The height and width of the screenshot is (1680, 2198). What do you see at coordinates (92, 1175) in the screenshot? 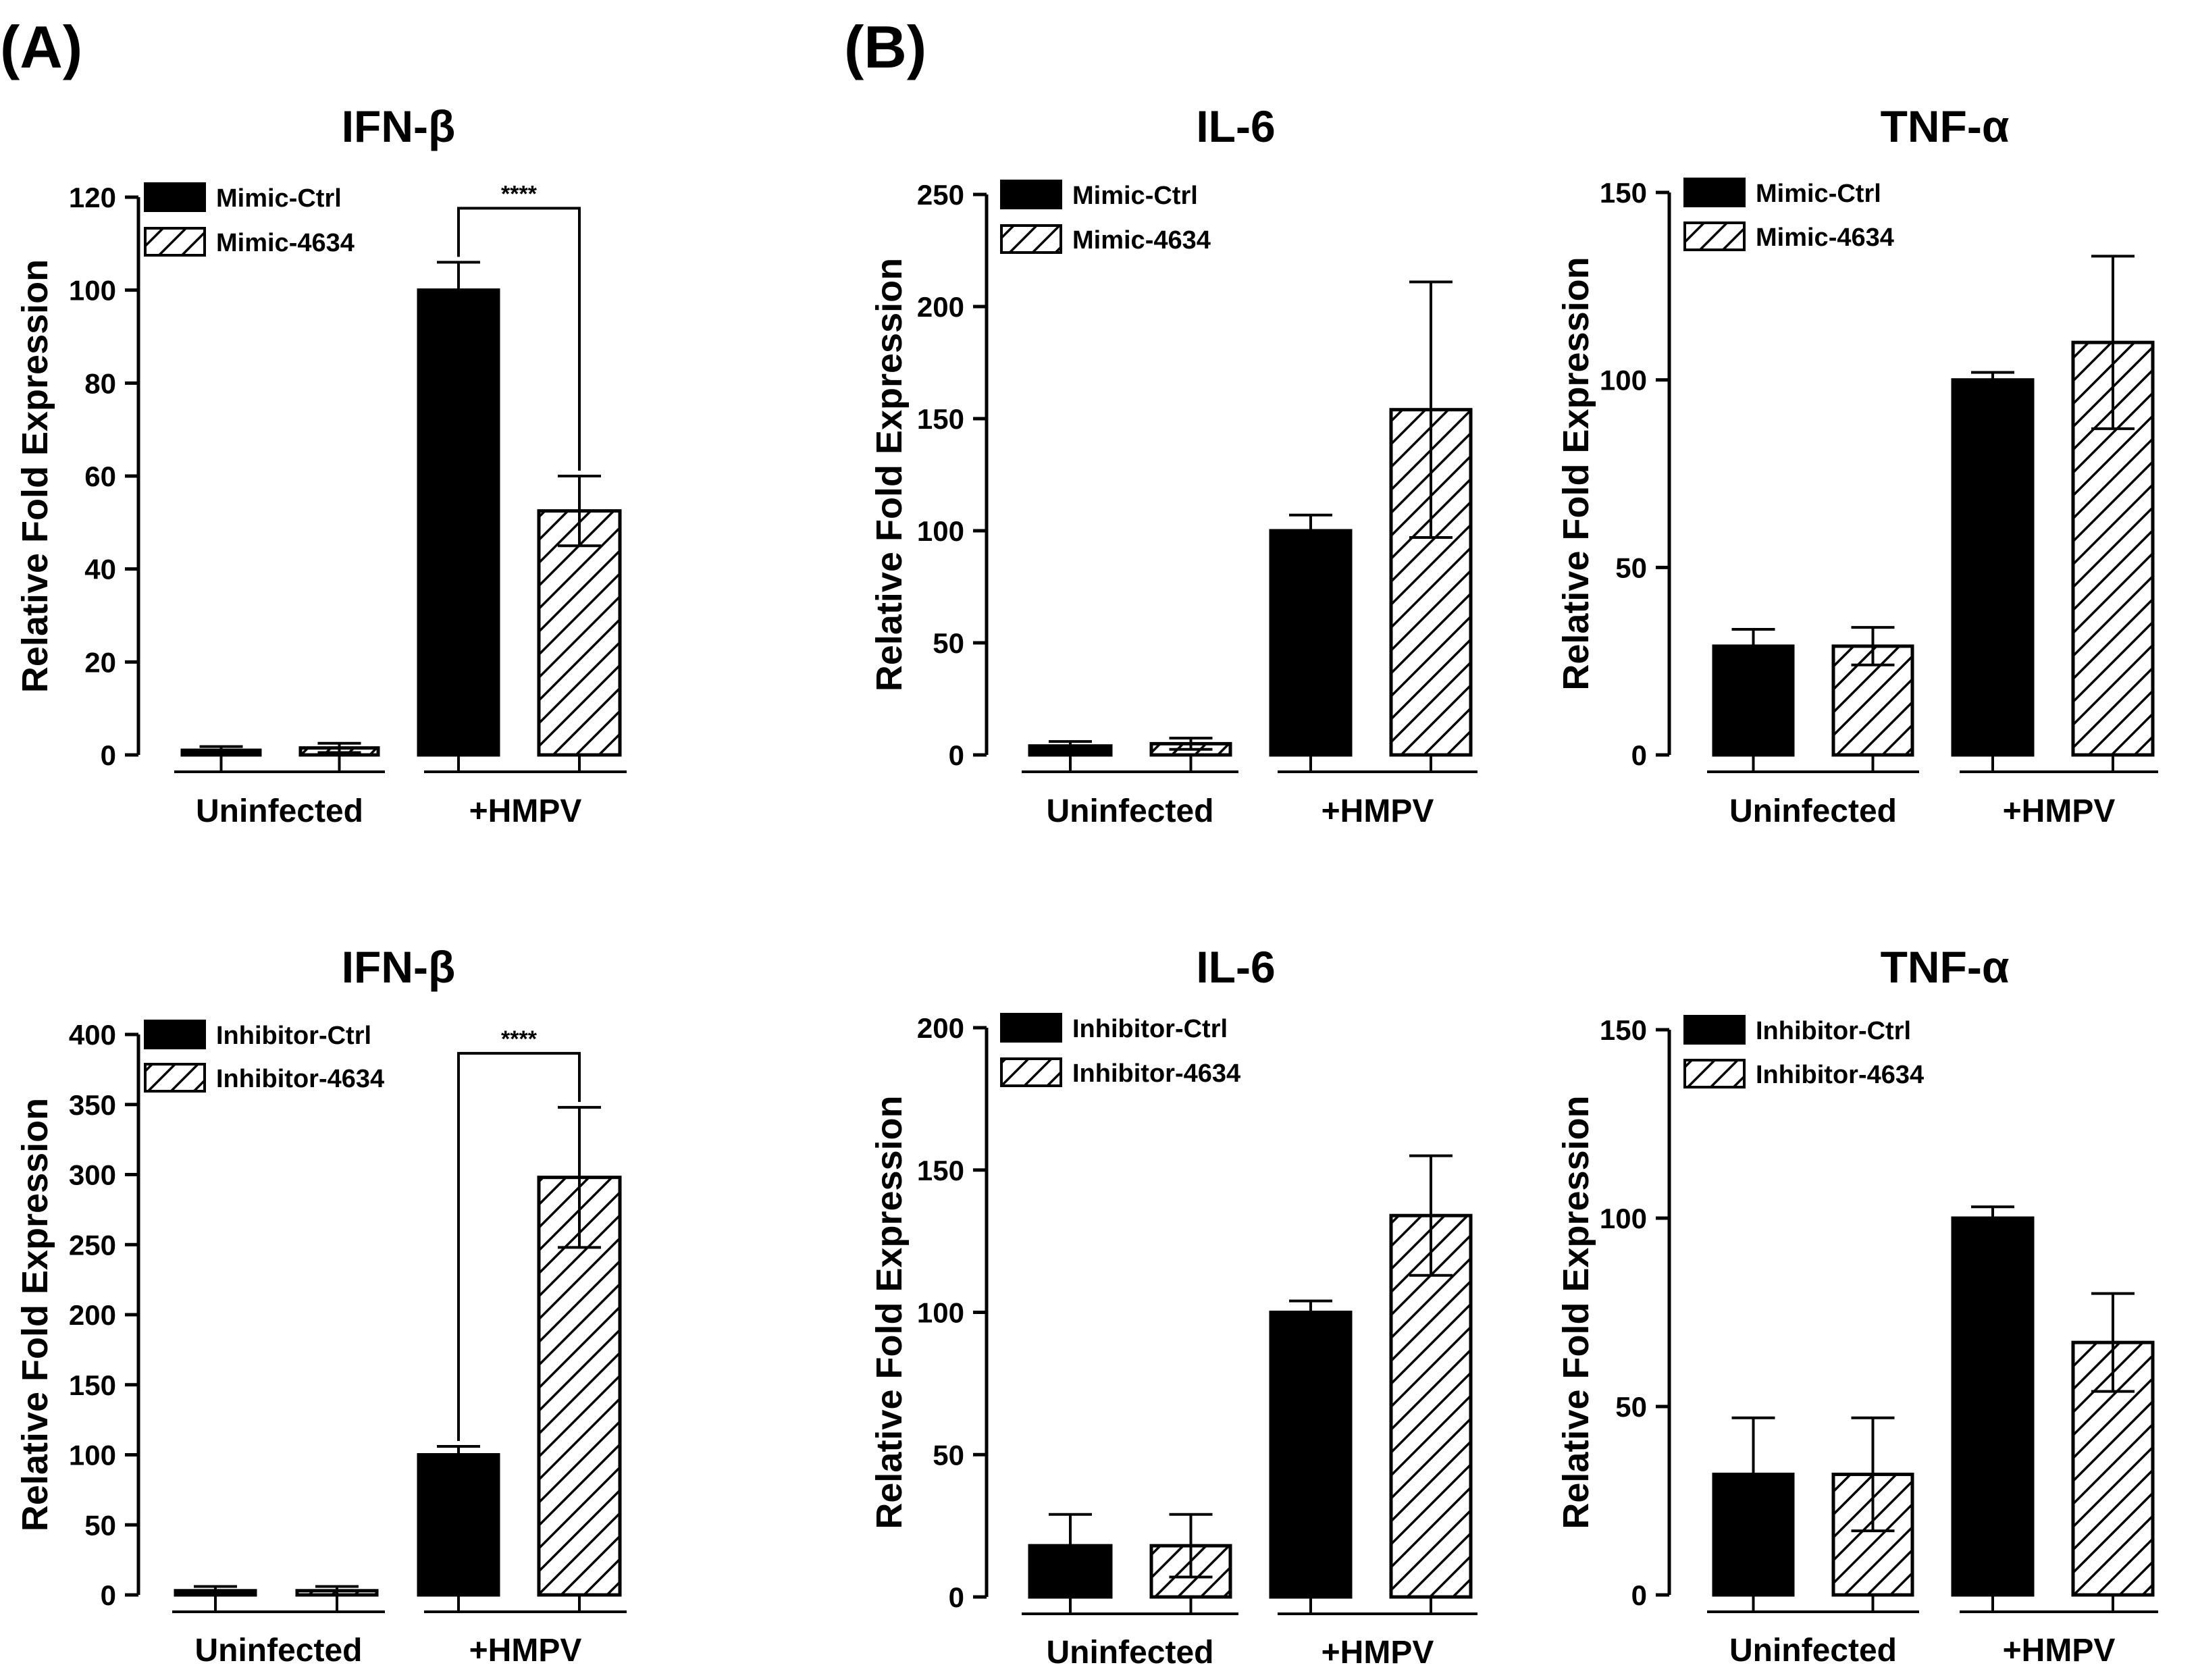
I see `y-tick-label: 300` at bounding box center [92, 1175].